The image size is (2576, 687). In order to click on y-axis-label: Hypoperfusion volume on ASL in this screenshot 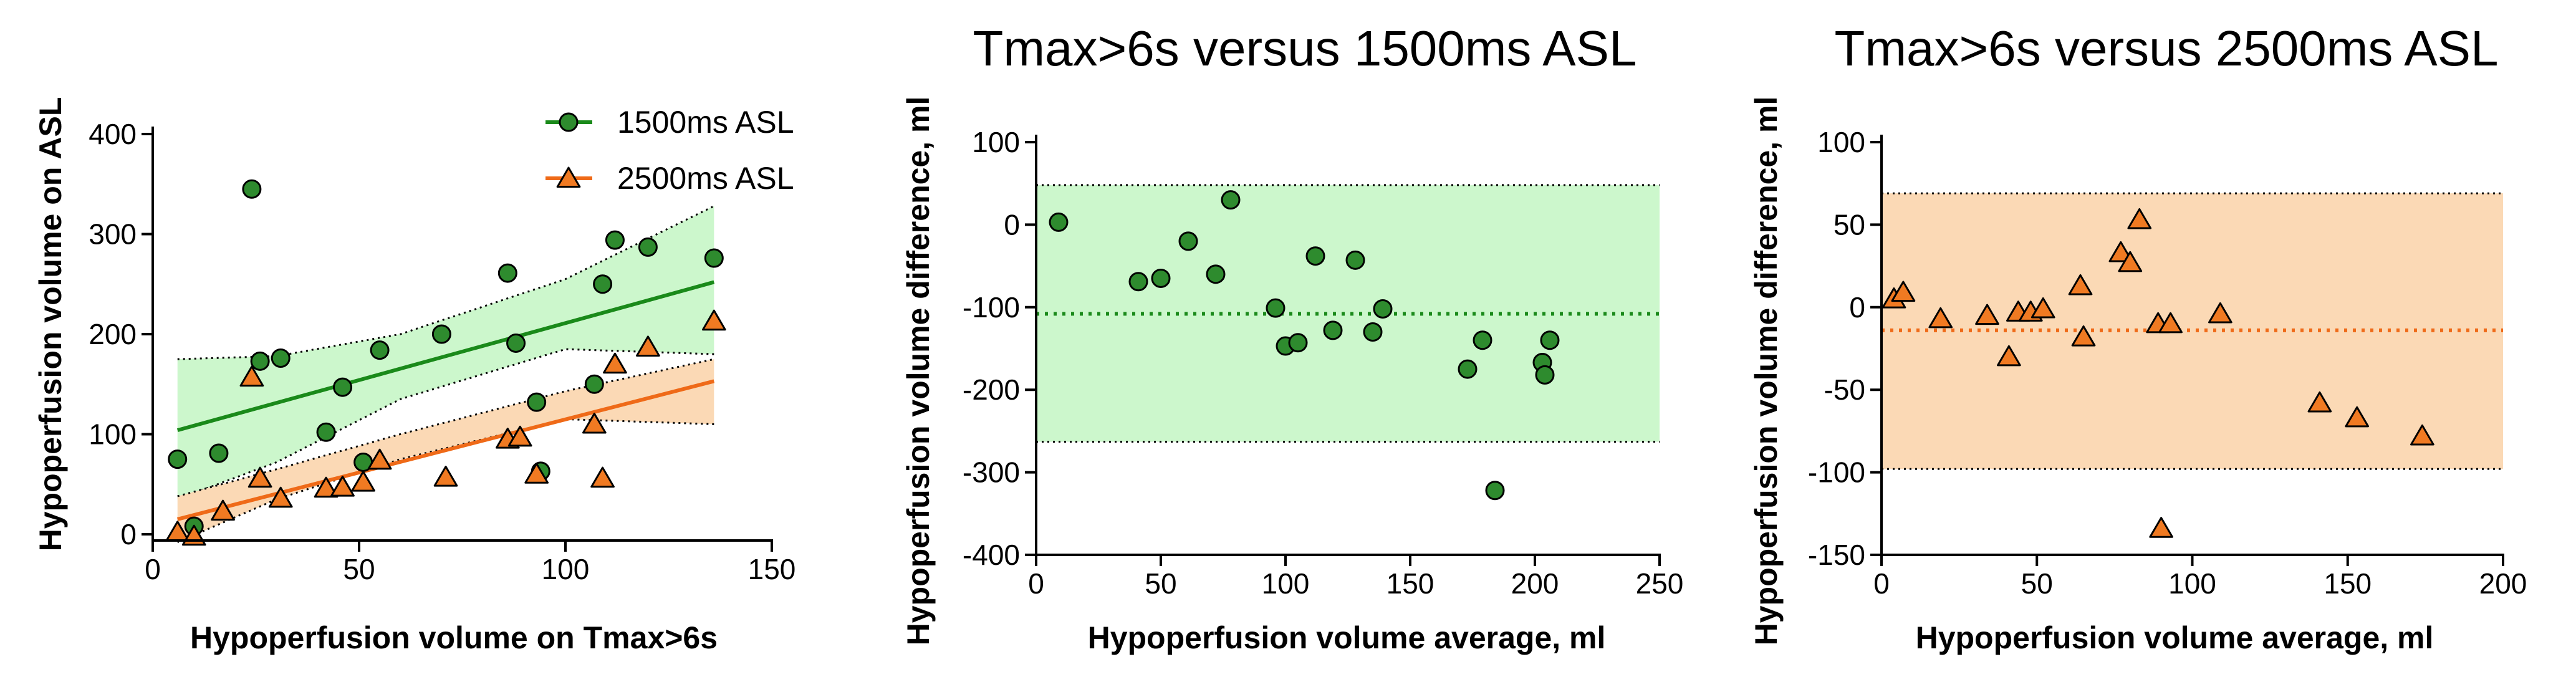, I will do `click(50, 324)`.